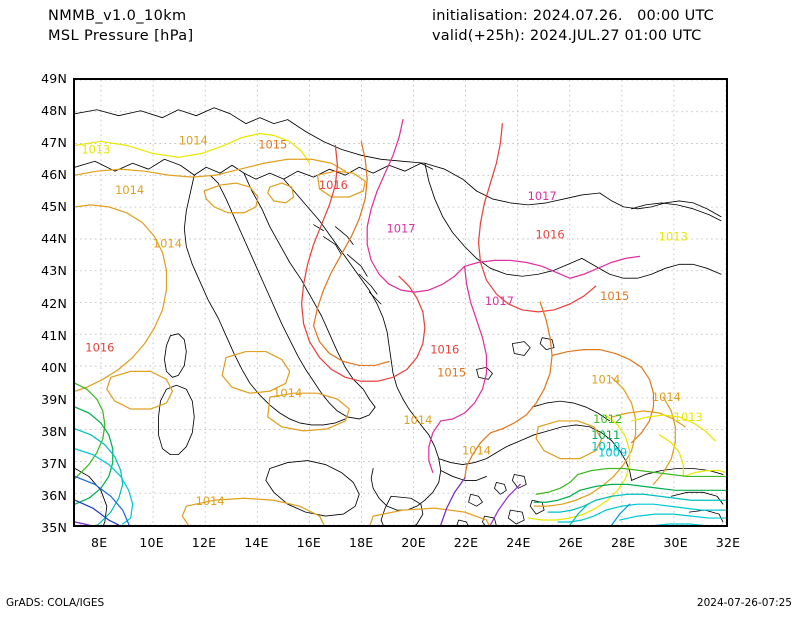  Describe the element at coordinates (573, 16) in the screenshot. I see `initialisation-time: initialisation: 2024.07.26. 00:00 UTC` at that location.